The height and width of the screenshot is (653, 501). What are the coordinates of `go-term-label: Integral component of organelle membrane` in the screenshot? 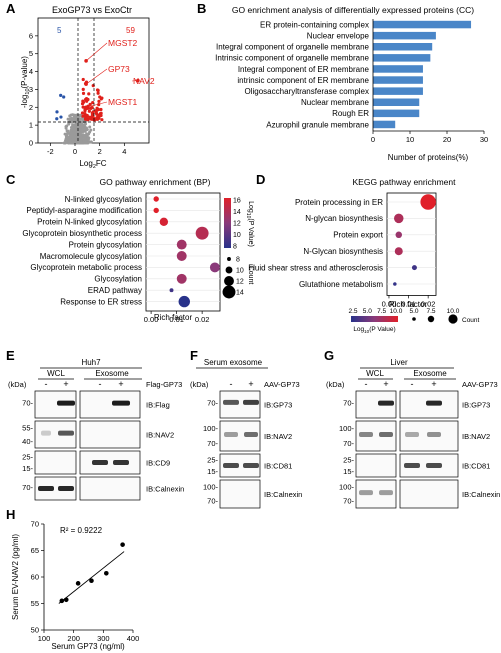 It's located at (293, 47).